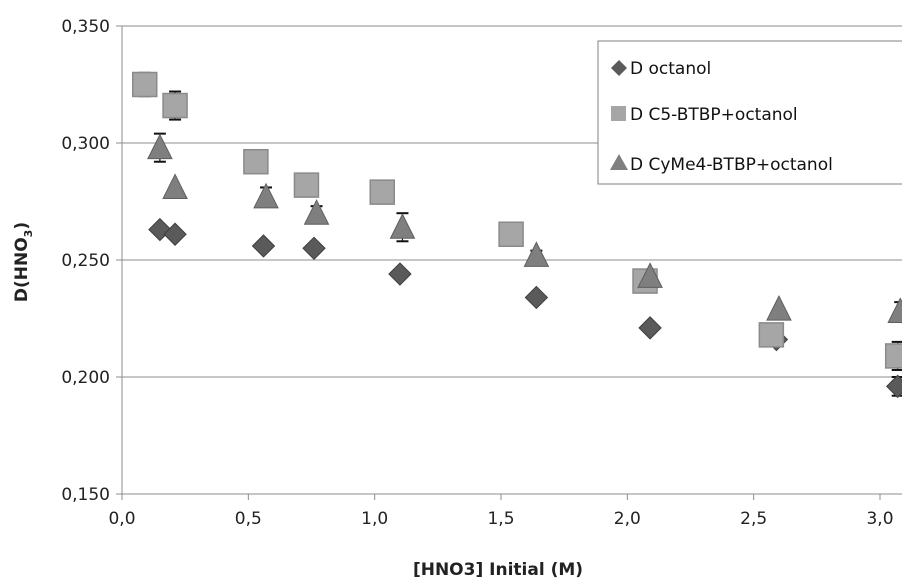 This screenshot has height=581, width=902. Describe the element at coordinates (85, 261) in the screenshot. I see `y-tick-label: 0,250` at that location.